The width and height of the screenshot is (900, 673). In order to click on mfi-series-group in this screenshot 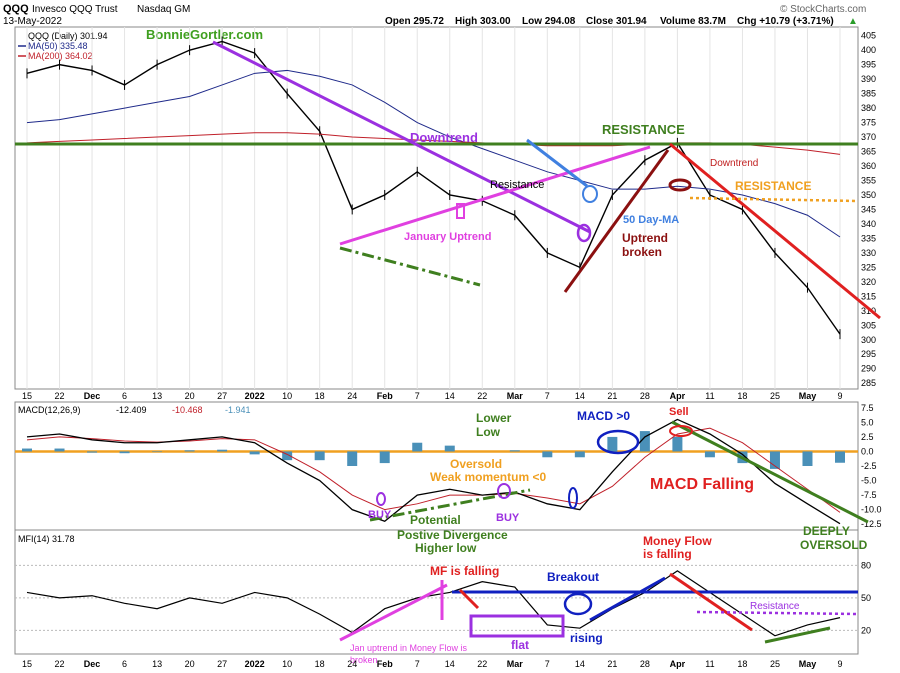, I will do `click(433, 603)`.